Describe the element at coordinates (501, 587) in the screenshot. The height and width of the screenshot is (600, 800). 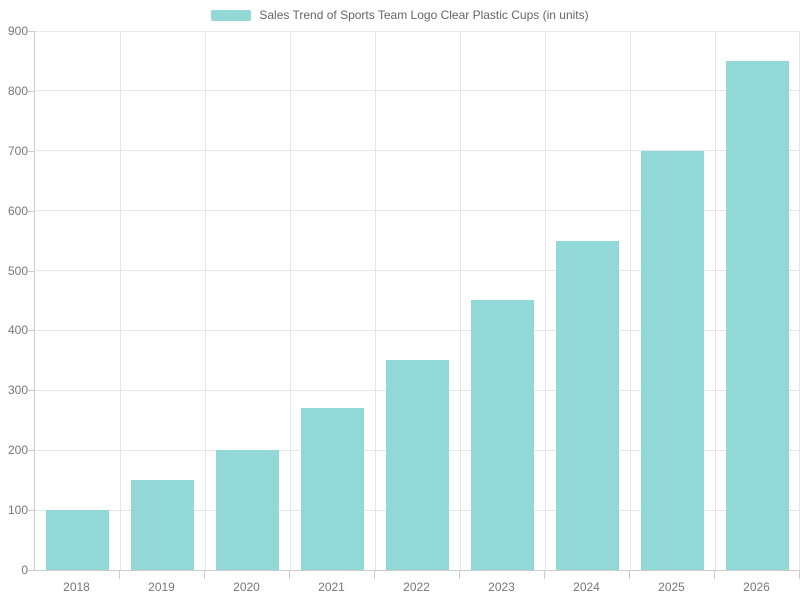
I see `x-axis-label: 2023` at that location.